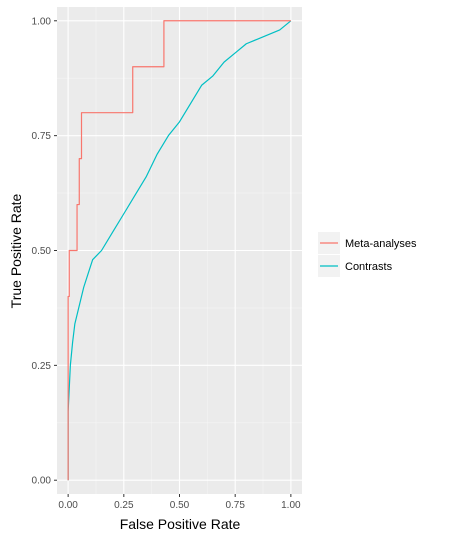  Describe the element at coordinates (235, 505) in the screenshot. I see `x-tick-label: 0.75` at that location.